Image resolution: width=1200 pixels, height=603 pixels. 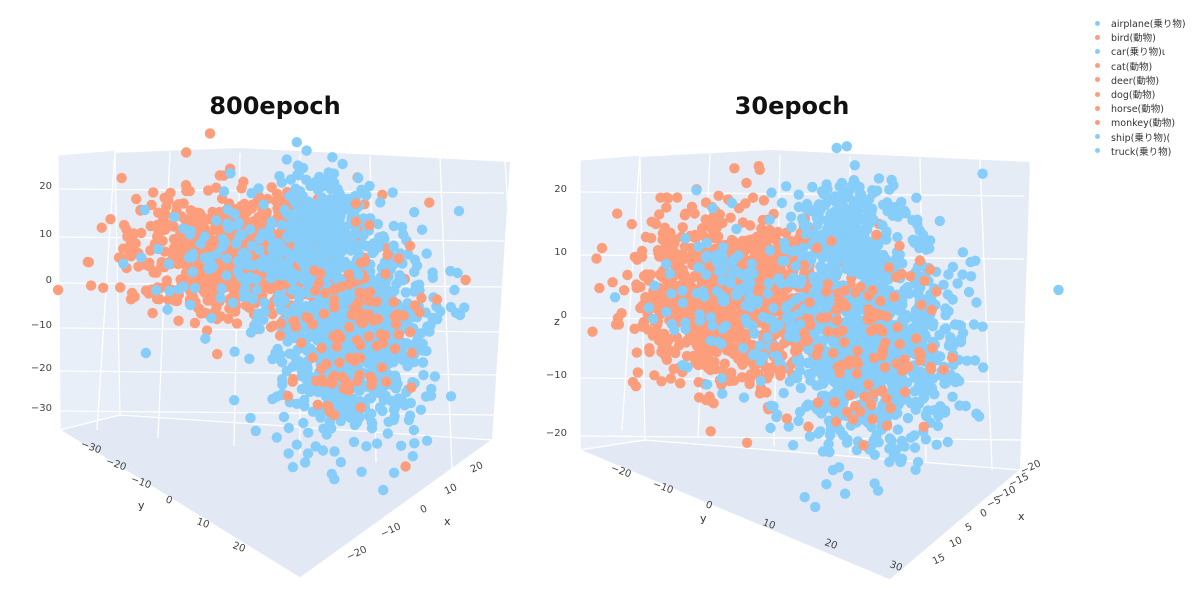 I want to click on legend-item: ship(乗り物)(, so click(x=1140, y=137).